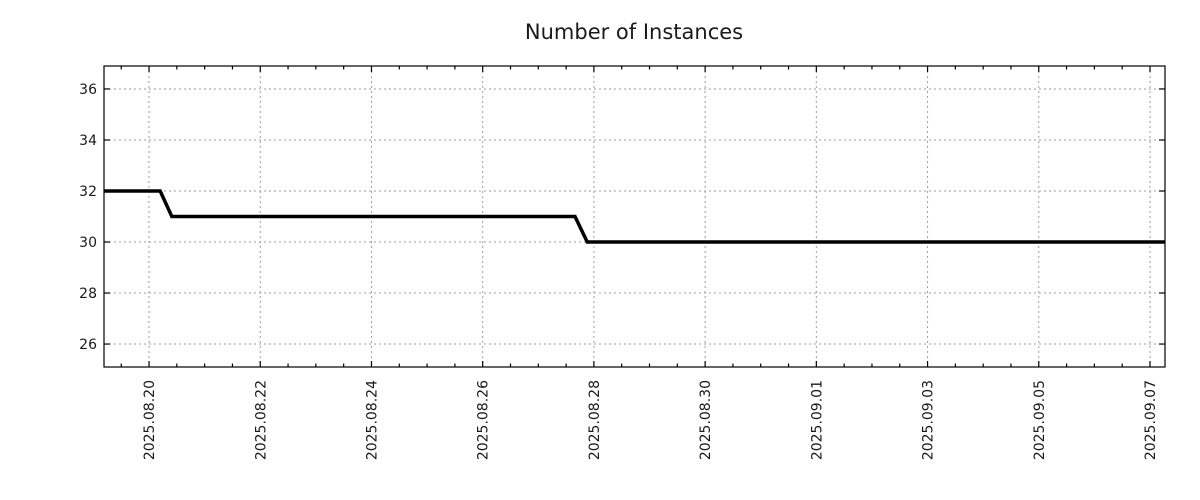 The height and width of the screenshot is (500, 1200). Describe the element at coordinates (634, 32) in the screenshot. I see `chart-title: Number of Instances` at that location.